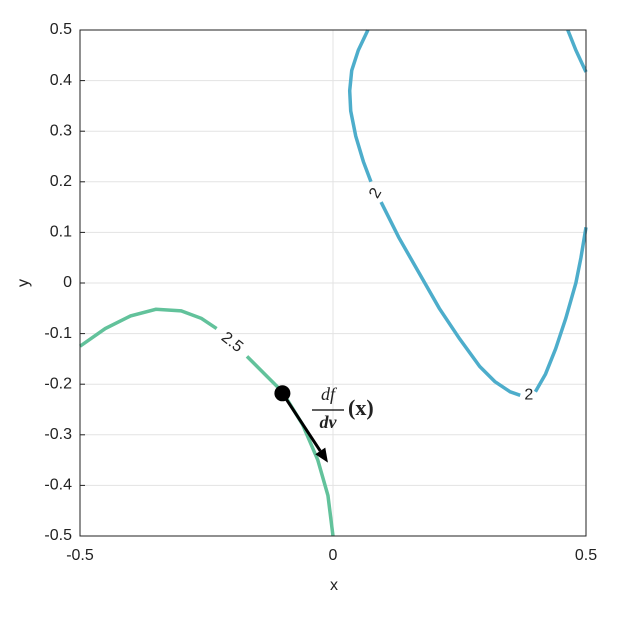 The height and width of the screenshot is (623, 632). I want to click on x-tick-label: 0, so click(333, 555).